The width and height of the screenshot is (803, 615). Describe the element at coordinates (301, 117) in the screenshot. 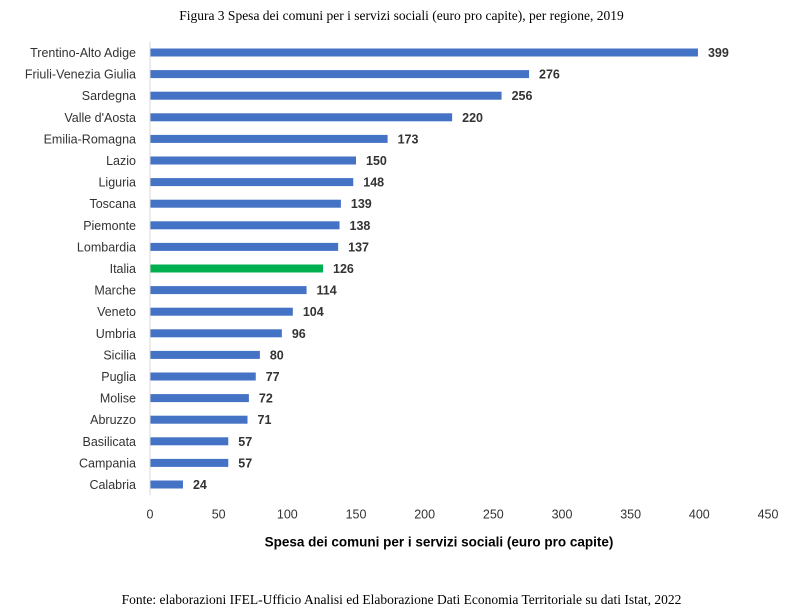

I see `bar-valle-d-aosta` at that location.